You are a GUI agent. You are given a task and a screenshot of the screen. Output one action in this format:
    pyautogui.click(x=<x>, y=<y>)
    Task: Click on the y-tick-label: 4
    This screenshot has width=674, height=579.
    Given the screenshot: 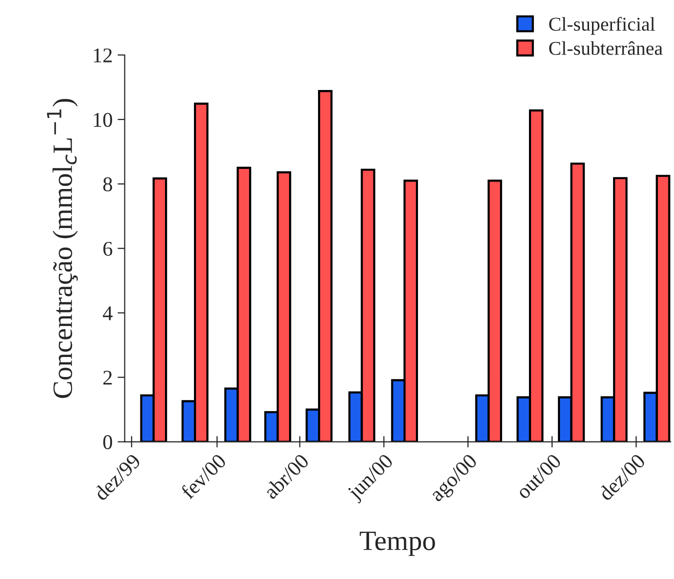 What is the action you would take?
    pyautogui.click(x=107, y=313)
    